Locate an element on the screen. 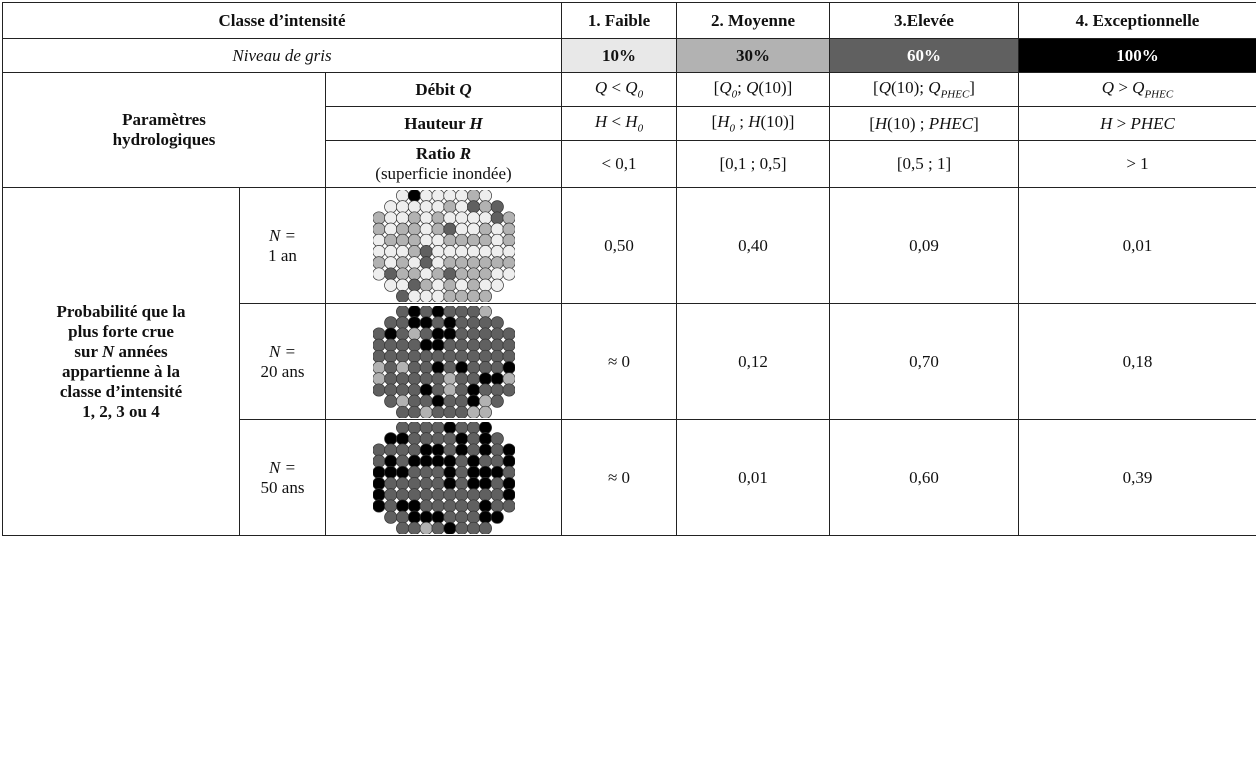 This screenshot has width=1256, height=775. prob-3-class-3: 0,60 is located at coordinates (924, 477).